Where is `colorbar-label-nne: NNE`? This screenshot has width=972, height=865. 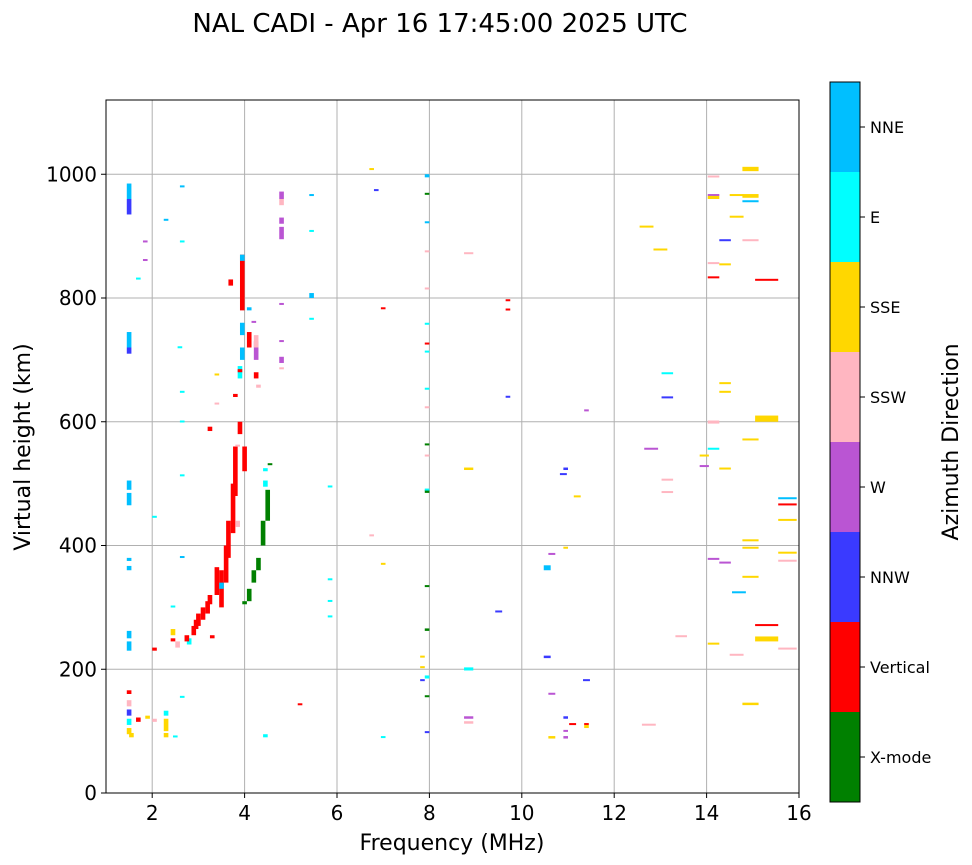 colorbar-label-nne: NNE is located at coordinates (887, 127).